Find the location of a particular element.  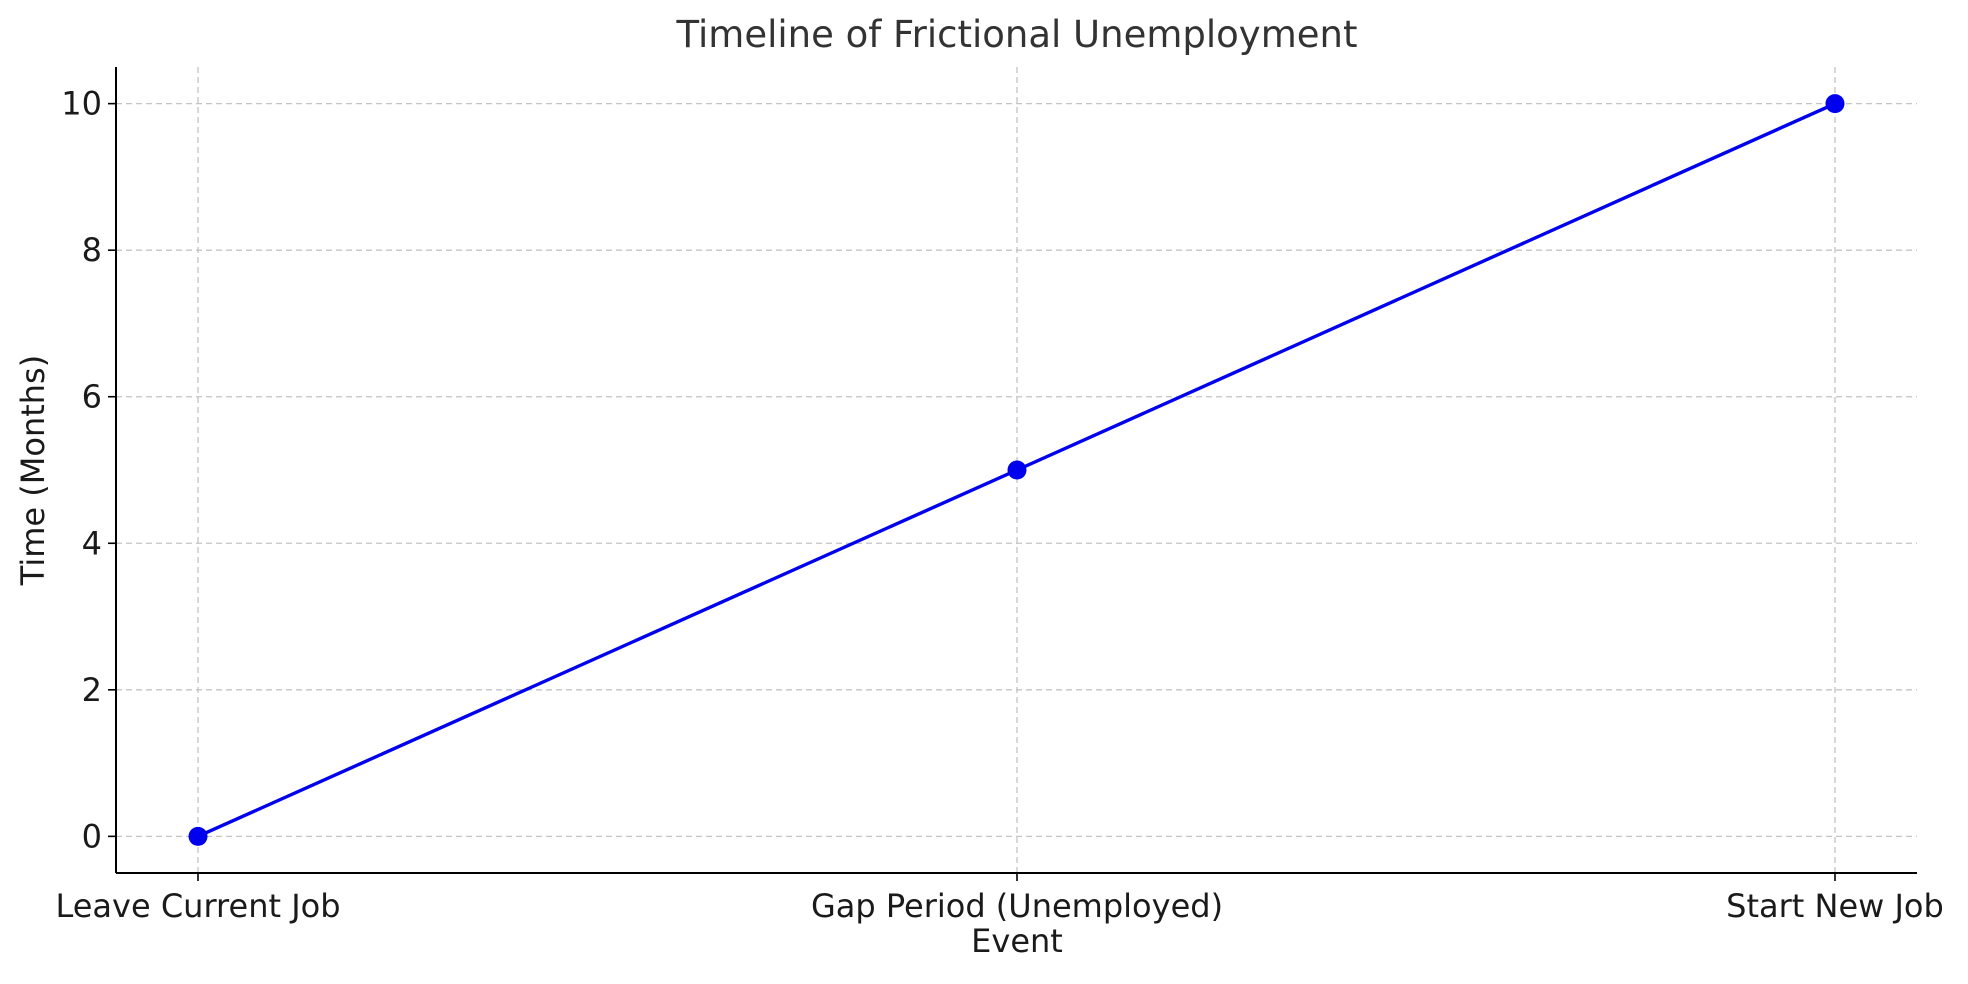

x-tick-label: Gap Period (Unemployed) is located at coordinates (1017, 906).